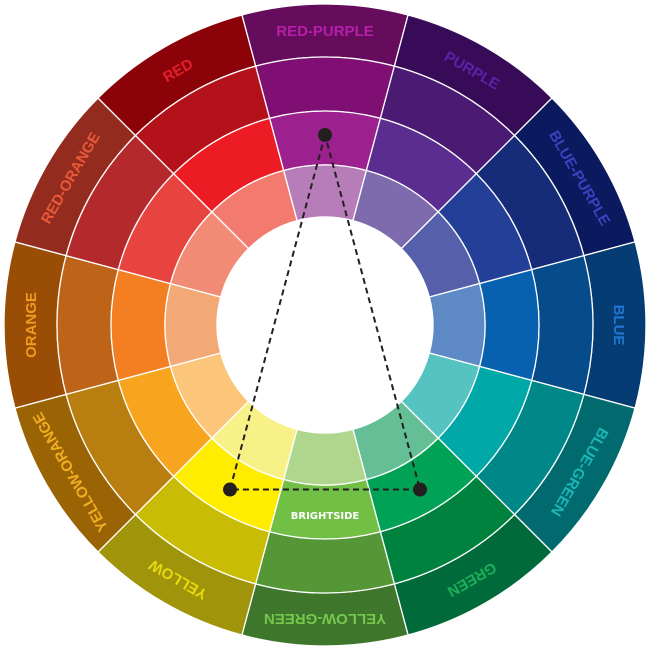 The width and height of the screenshot is (650, 650). Describe the element at coordinates (420, 489) in the screenshot. I see `triad-dot-green` at that location.